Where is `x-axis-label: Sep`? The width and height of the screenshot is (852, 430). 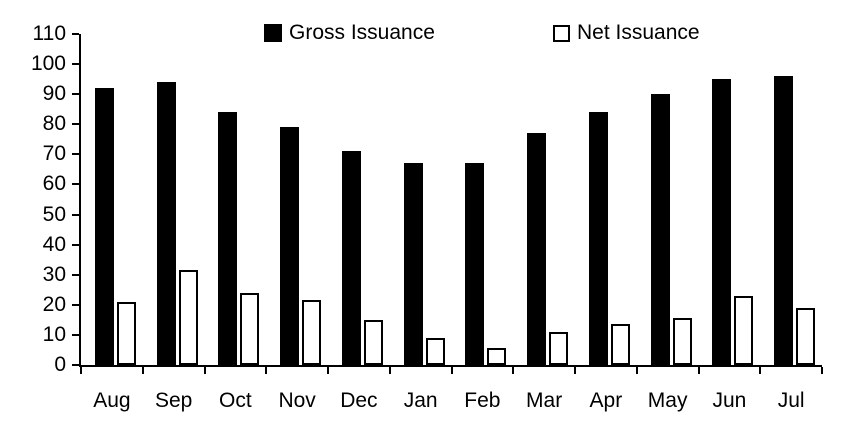 x-axis-label: Sep is located at coordinates (173, 400).